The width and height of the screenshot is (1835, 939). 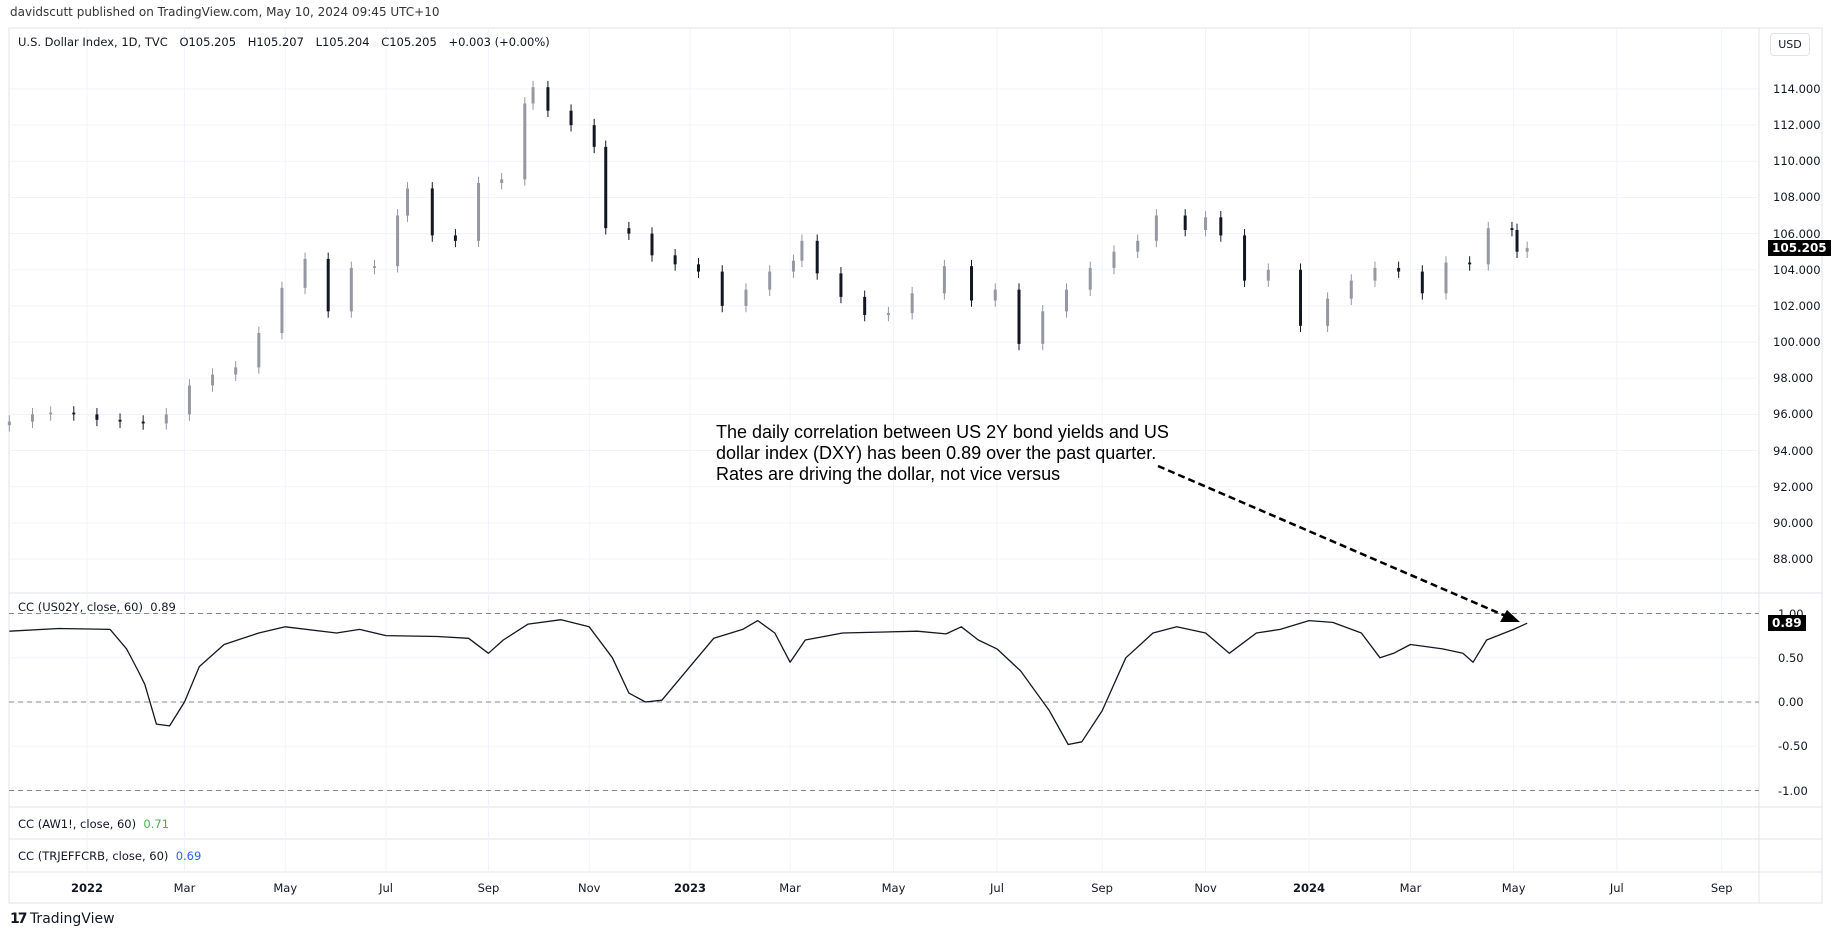 What do you see at coordinates (19, 919) in the screenshot?
I see `tradingview-logo-icon: 17` at bounding box center [19, 919].